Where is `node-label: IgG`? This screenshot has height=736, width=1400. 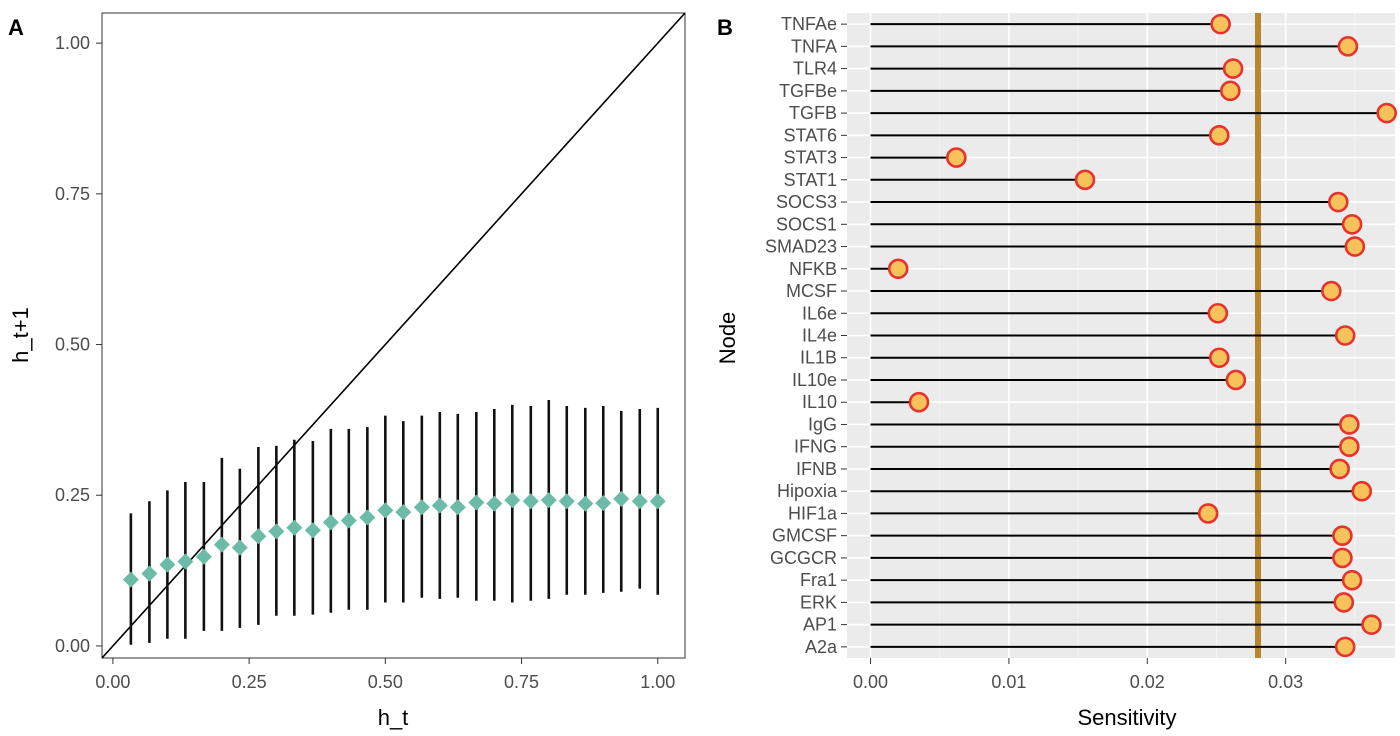 node-label: IgG is located at coordinates (822, 424).